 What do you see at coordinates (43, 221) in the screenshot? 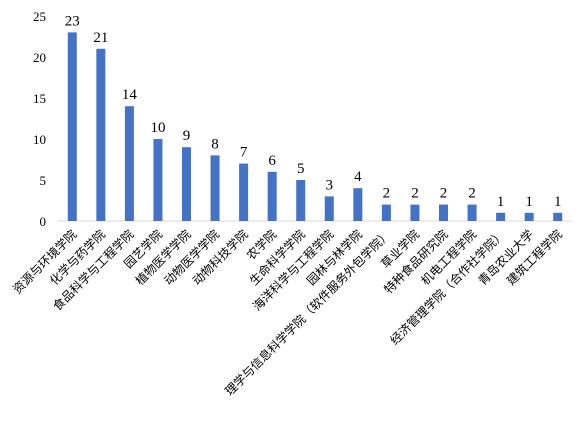
I see `y-tick-label: 0` at bounding box center [43, 221].